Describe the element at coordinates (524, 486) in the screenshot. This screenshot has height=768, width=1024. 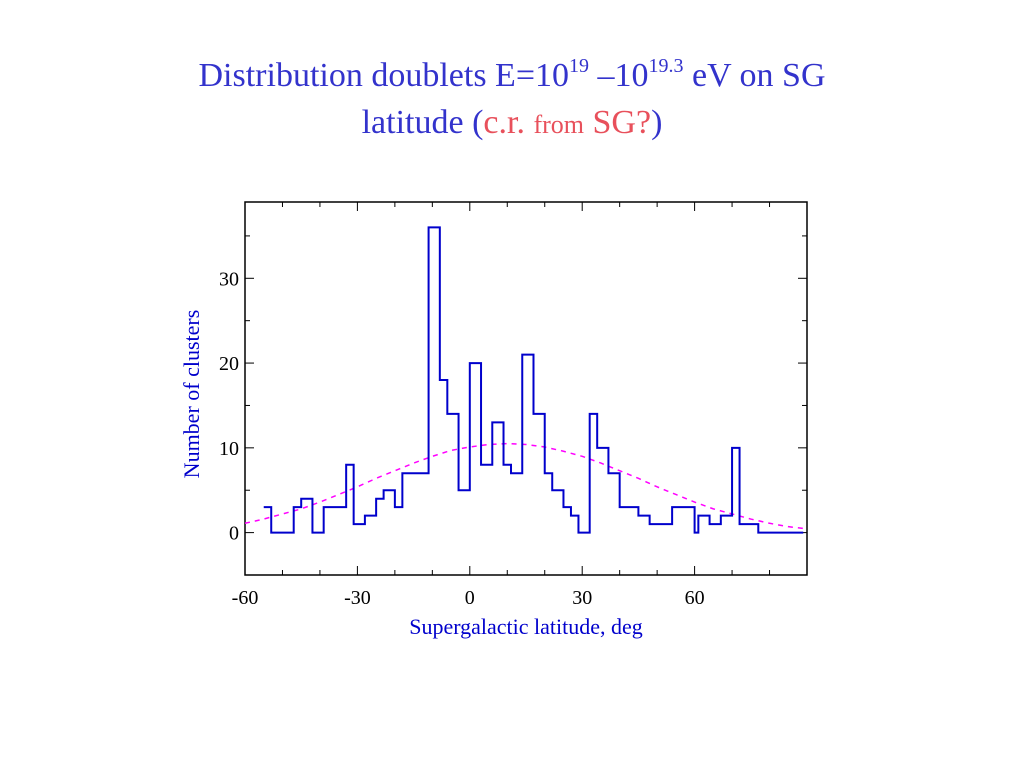
I see `fit-curve` at that location.